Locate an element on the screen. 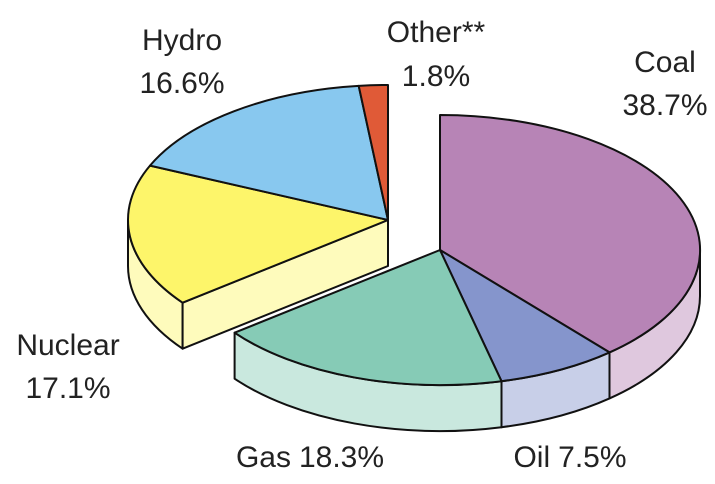 This screenshot has width=715, height=484. slice-label: Nuclear is located at coordinates (67, 345).